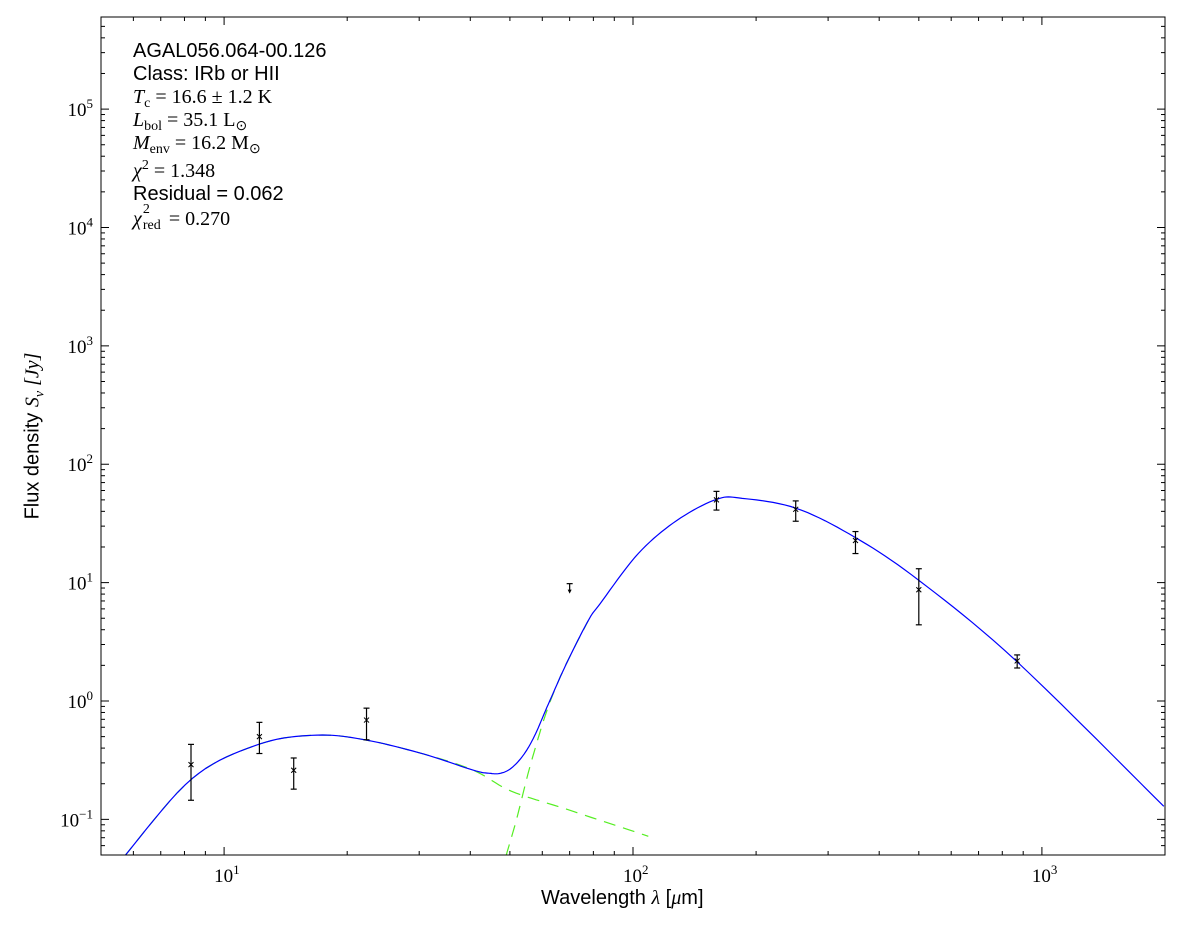 Image resolution: width=1200 pixels, height=933 pixels. I want to click on chi-sup: 2, so click(145, 165).